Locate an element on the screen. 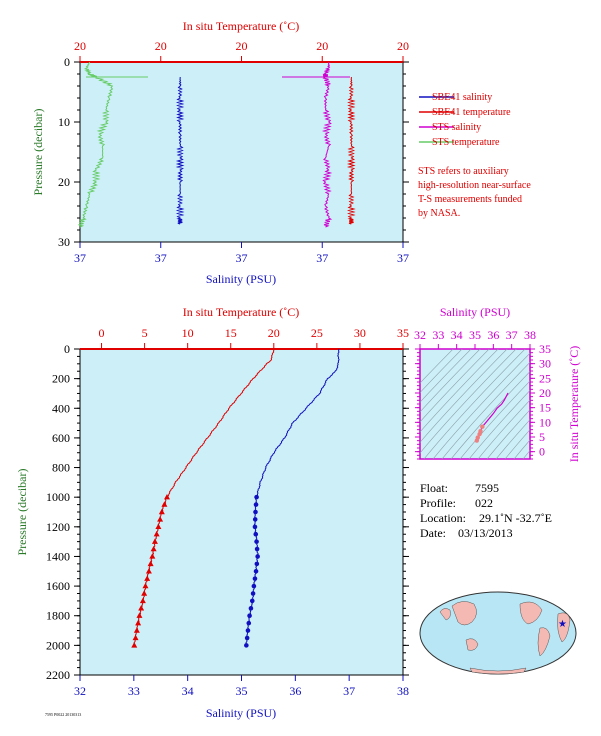 This screenshot has width=601, height=736. ts-salinity-tick-label: 38 is located at coordinates (530, 335).